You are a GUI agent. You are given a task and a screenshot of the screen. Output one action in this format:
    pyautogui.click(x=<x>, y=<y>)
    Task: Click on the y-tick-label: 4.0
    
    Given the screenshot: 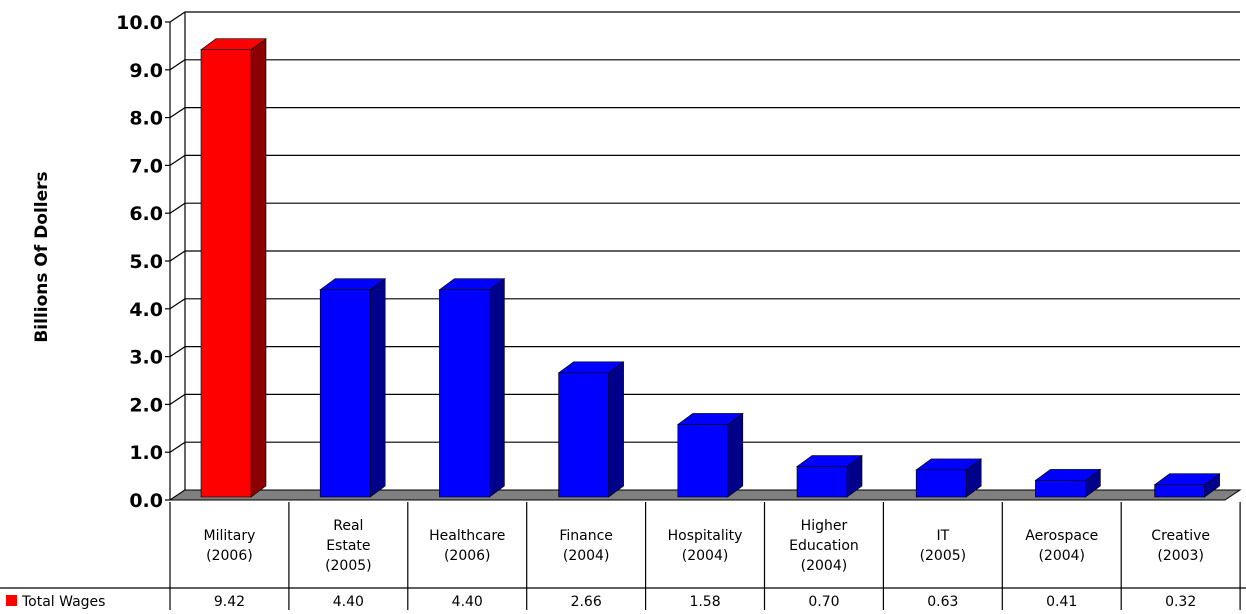 What is the action you would take?
    pyautogui.click(x=146, y=310)
    